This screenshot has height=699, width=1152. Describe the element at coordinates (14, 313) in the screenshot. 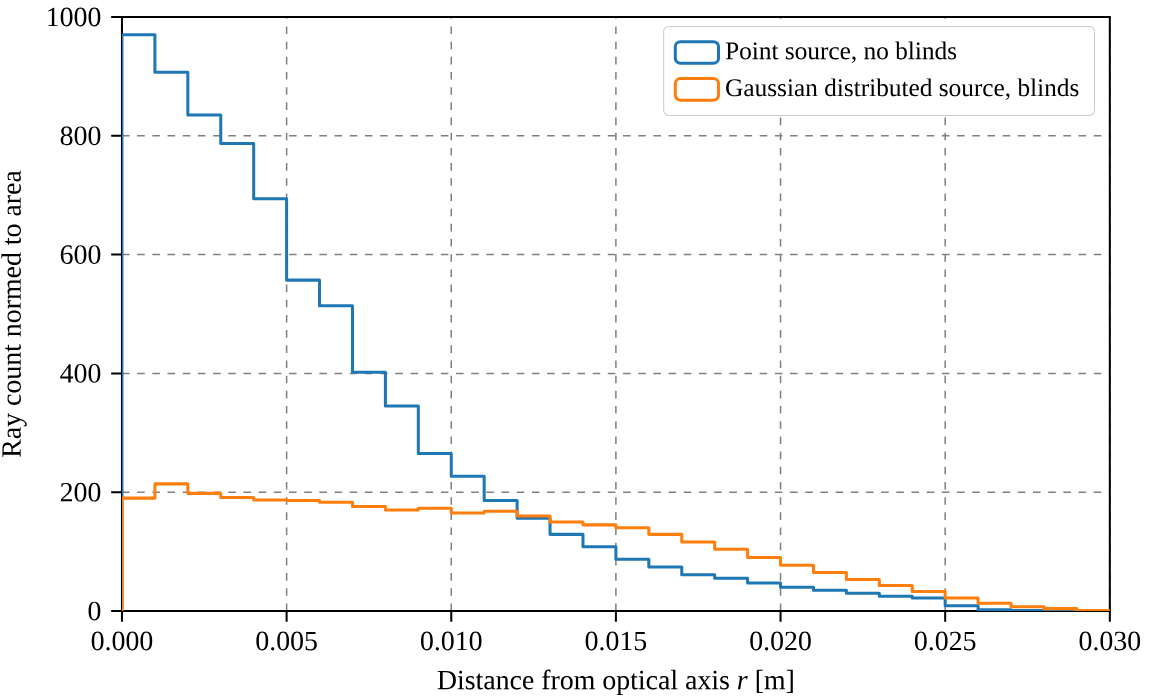

I see `y-axis-title: Ray count normed to area` at that location.